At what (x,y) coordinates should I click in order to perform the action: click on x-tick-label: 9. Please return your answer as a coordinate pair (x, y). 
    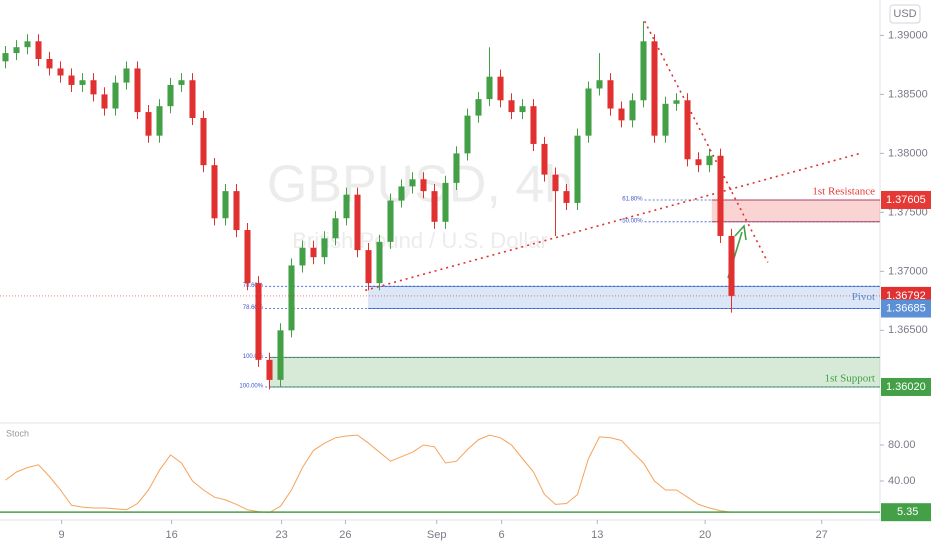
    Looking at the image, I should click on (62, 535).